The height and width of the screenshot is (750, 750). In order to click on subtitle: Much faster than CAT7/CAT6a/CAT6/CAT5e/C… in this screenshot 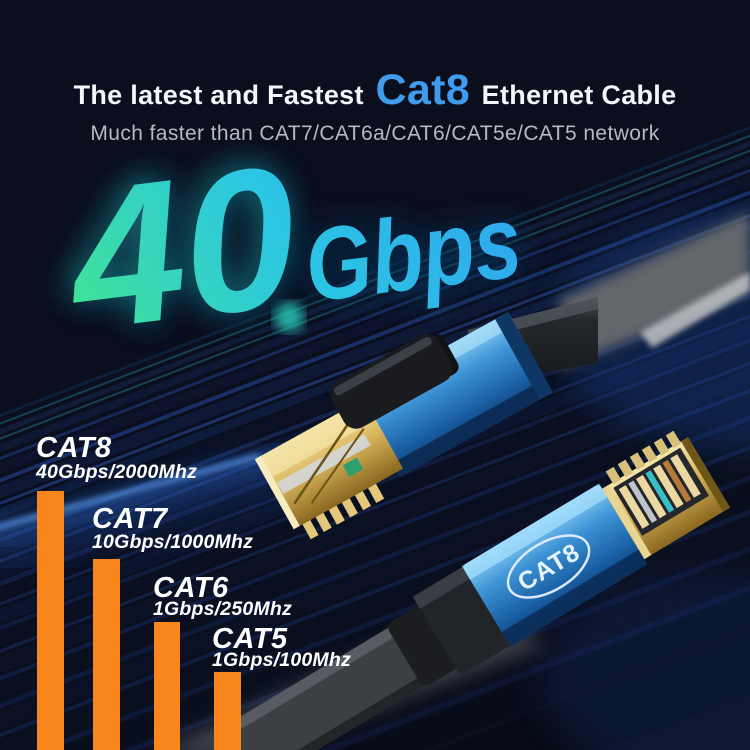, I will do `click(375, 133)`.